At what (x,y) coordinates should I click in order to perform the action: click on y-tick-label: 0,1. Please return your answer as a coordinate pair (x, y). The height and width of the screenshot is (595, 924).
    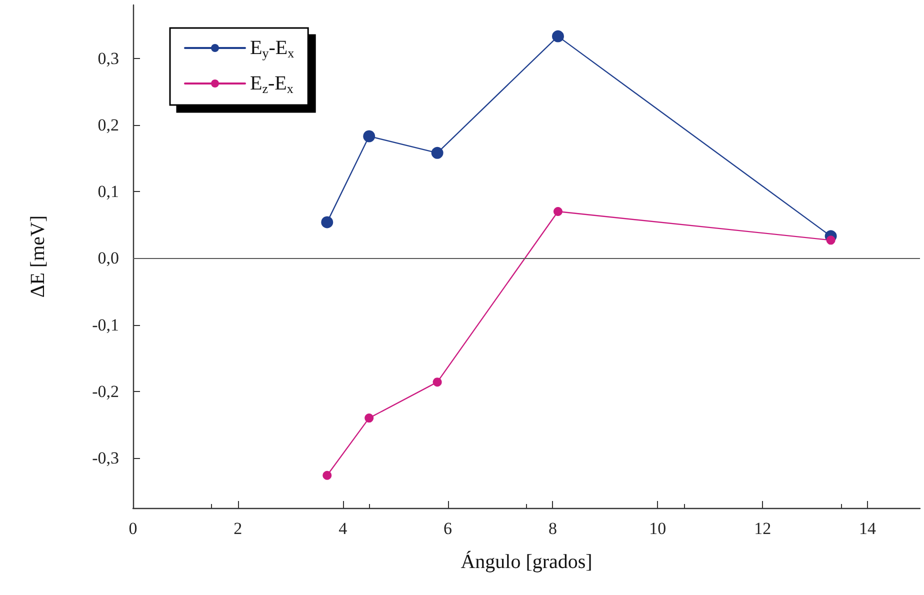
    Looking at the image, I should click on (108, 192).